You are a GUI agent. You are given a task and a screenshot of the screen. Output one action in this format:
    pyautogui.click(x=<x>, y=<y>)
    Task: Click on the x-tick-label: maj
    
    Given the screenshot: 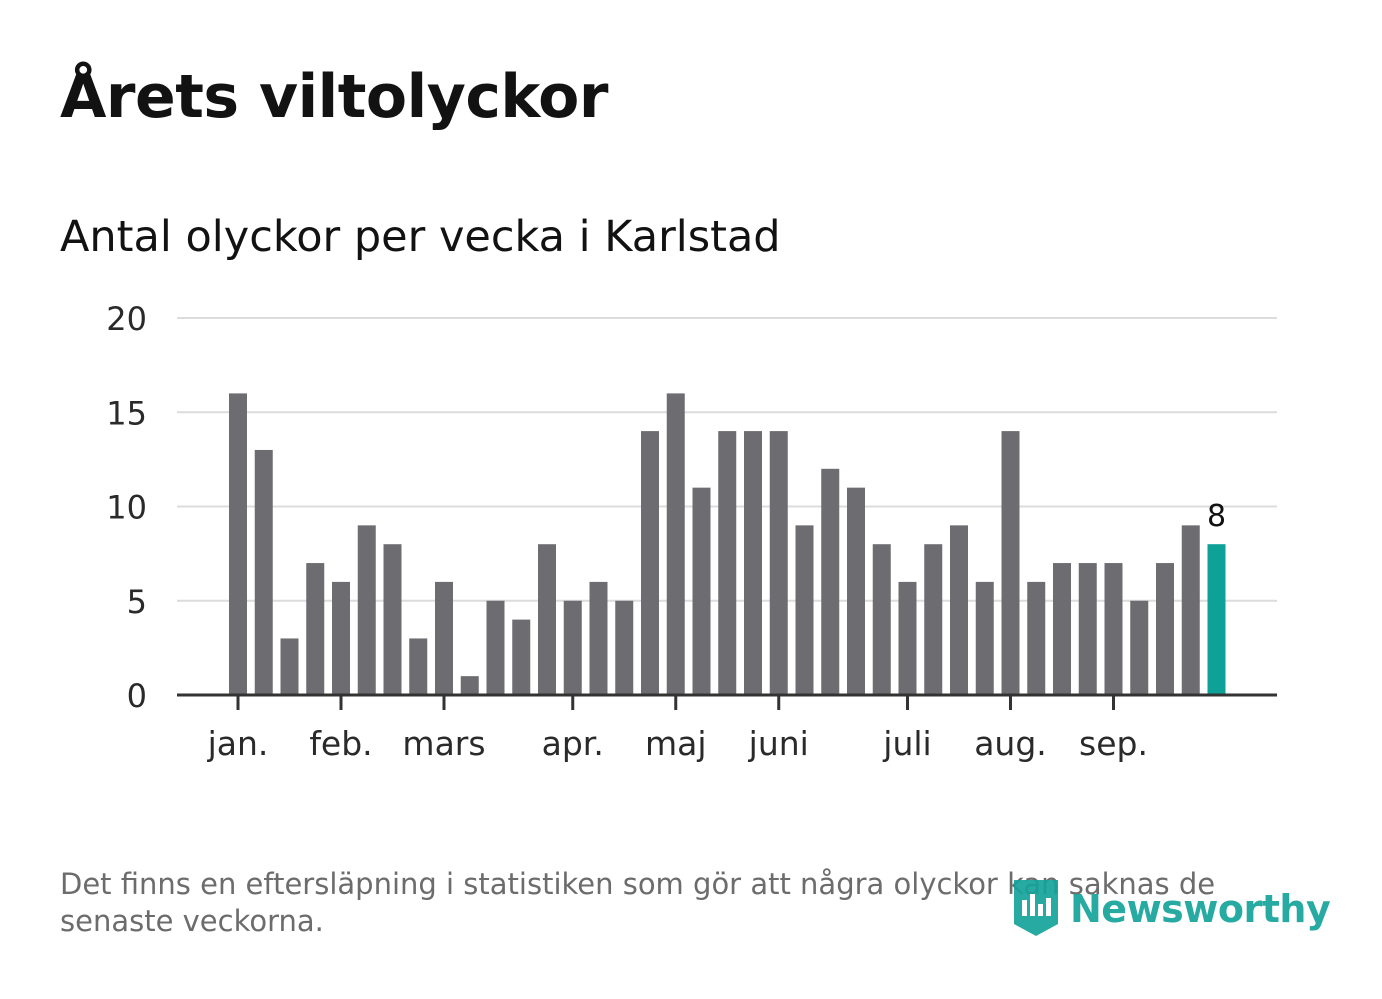 What is the action you would take?
    pyautogui.click(x=676, y=743)
    